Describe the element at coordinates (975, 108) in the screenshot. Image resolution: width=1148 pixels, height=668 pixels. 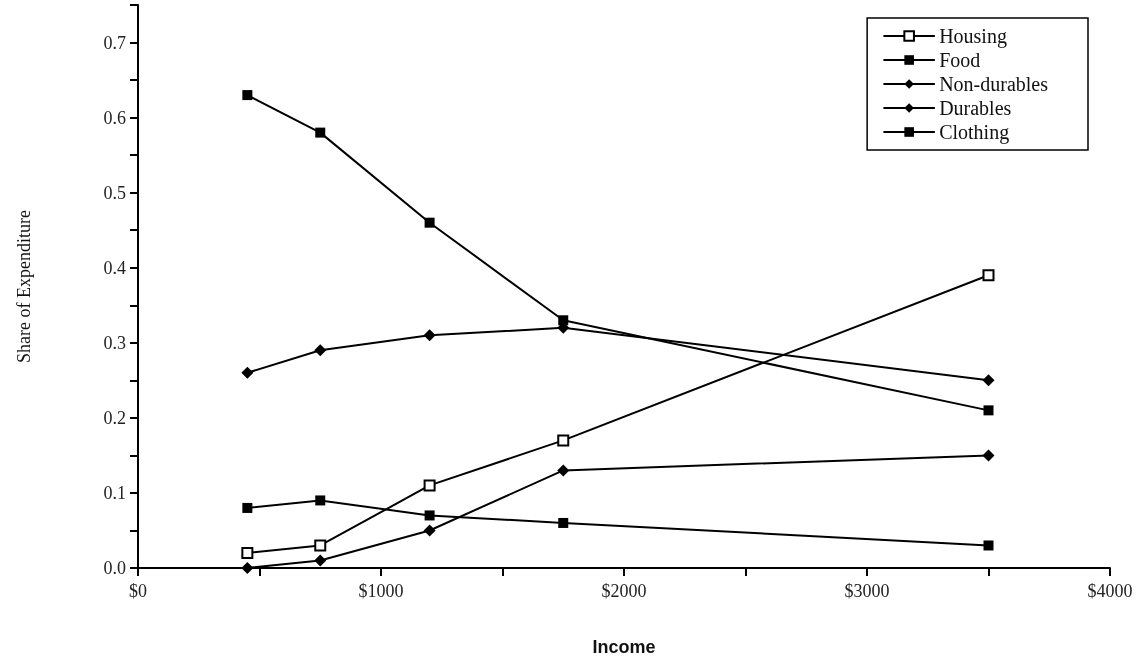
I see `legend-label: Durables` at that location.